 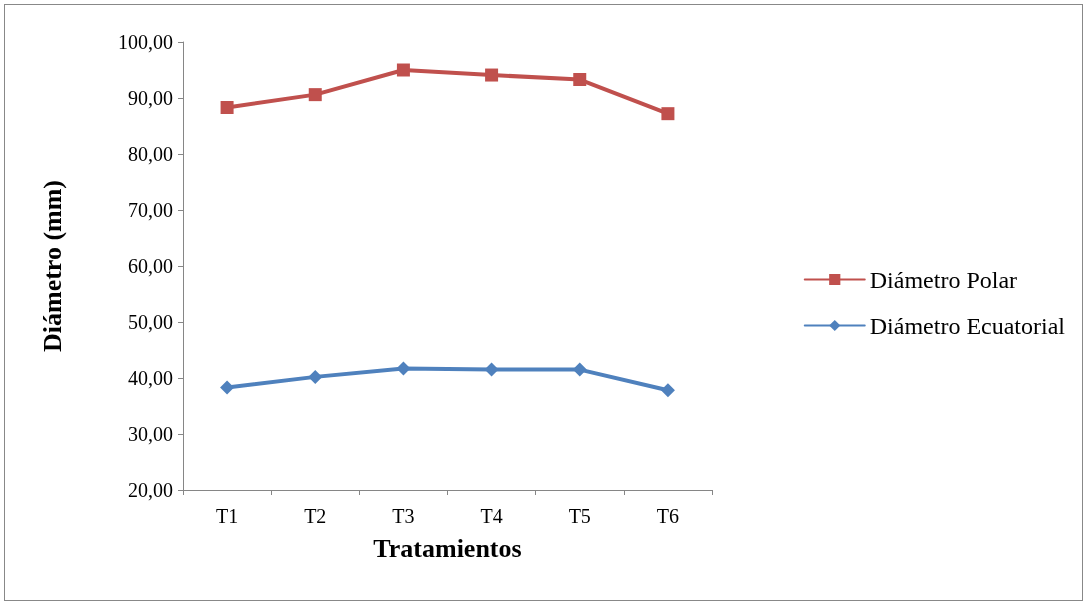 What do you see at coordinates (967, 325) in the screenshot?
I see `legend-label: Diámetro Ecuatorial` at bounding box center [967, 325].